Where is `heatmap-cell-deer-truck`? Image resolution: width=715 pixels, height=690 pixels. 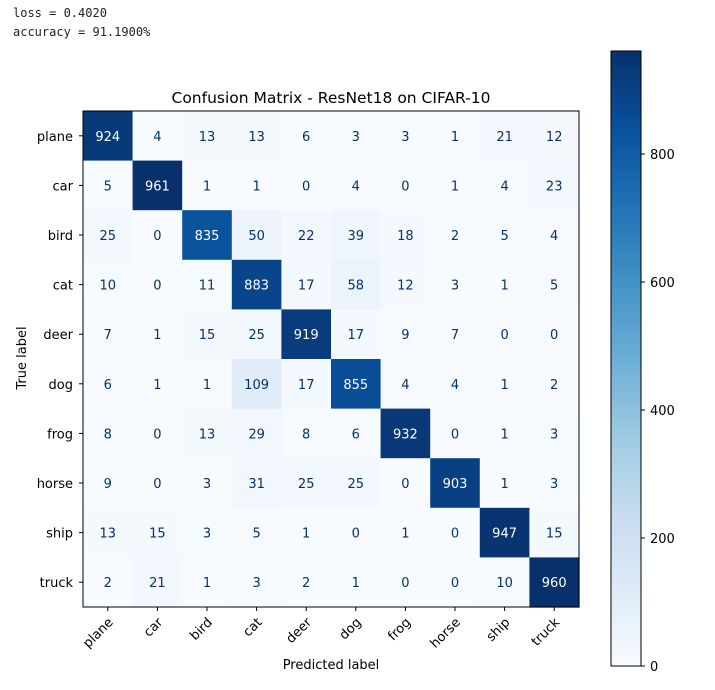 heatmap-cell-deer-truck is located at coordinates (554, 334).